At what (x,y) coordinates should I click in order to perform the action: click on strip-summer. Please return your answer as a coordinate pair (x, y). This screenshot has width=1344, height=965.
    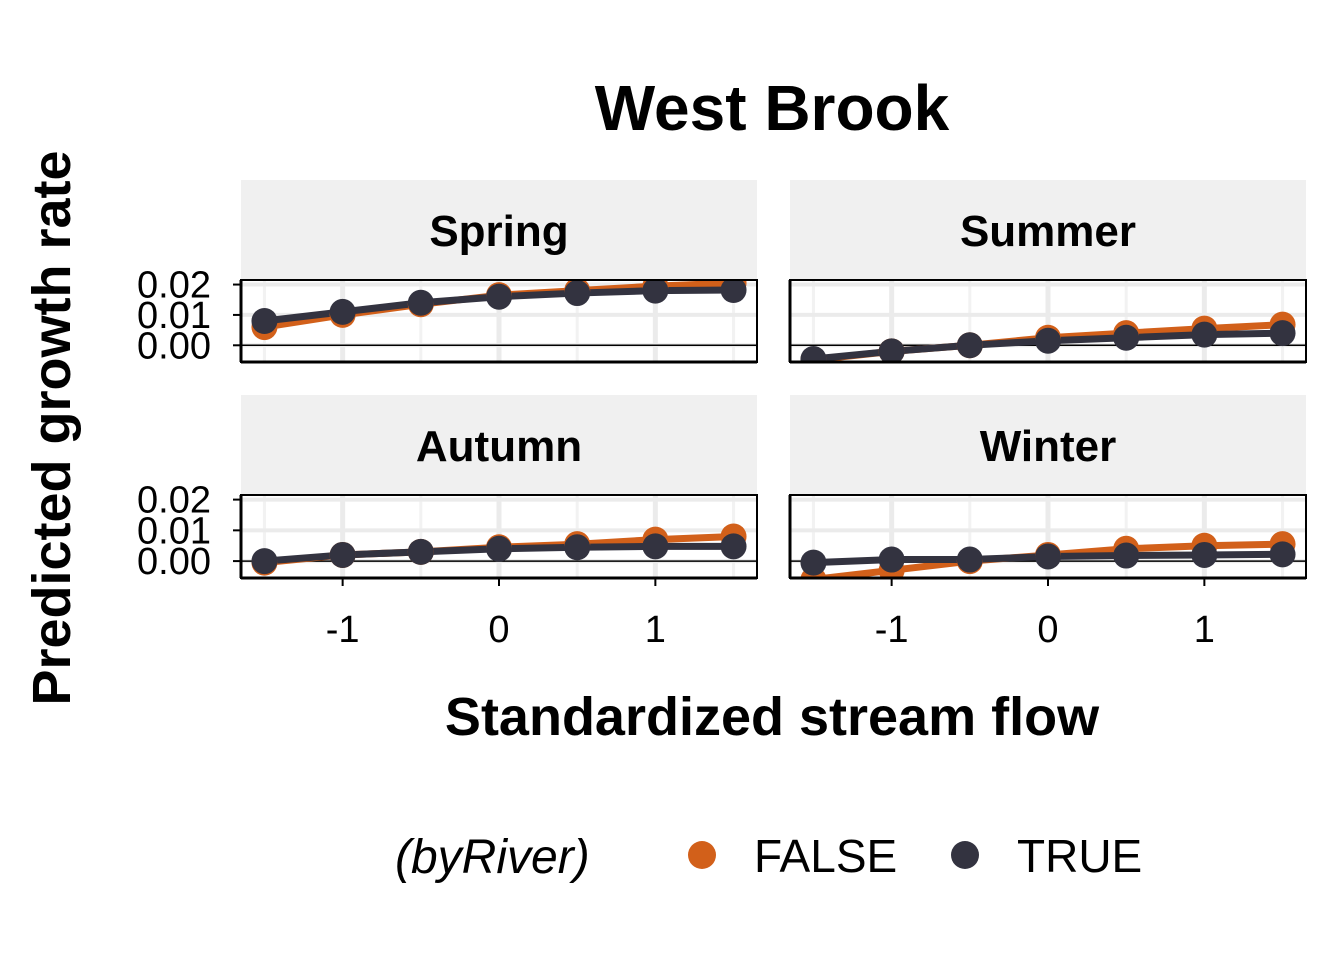
    Looking at the image, I should click on (1048, 230).